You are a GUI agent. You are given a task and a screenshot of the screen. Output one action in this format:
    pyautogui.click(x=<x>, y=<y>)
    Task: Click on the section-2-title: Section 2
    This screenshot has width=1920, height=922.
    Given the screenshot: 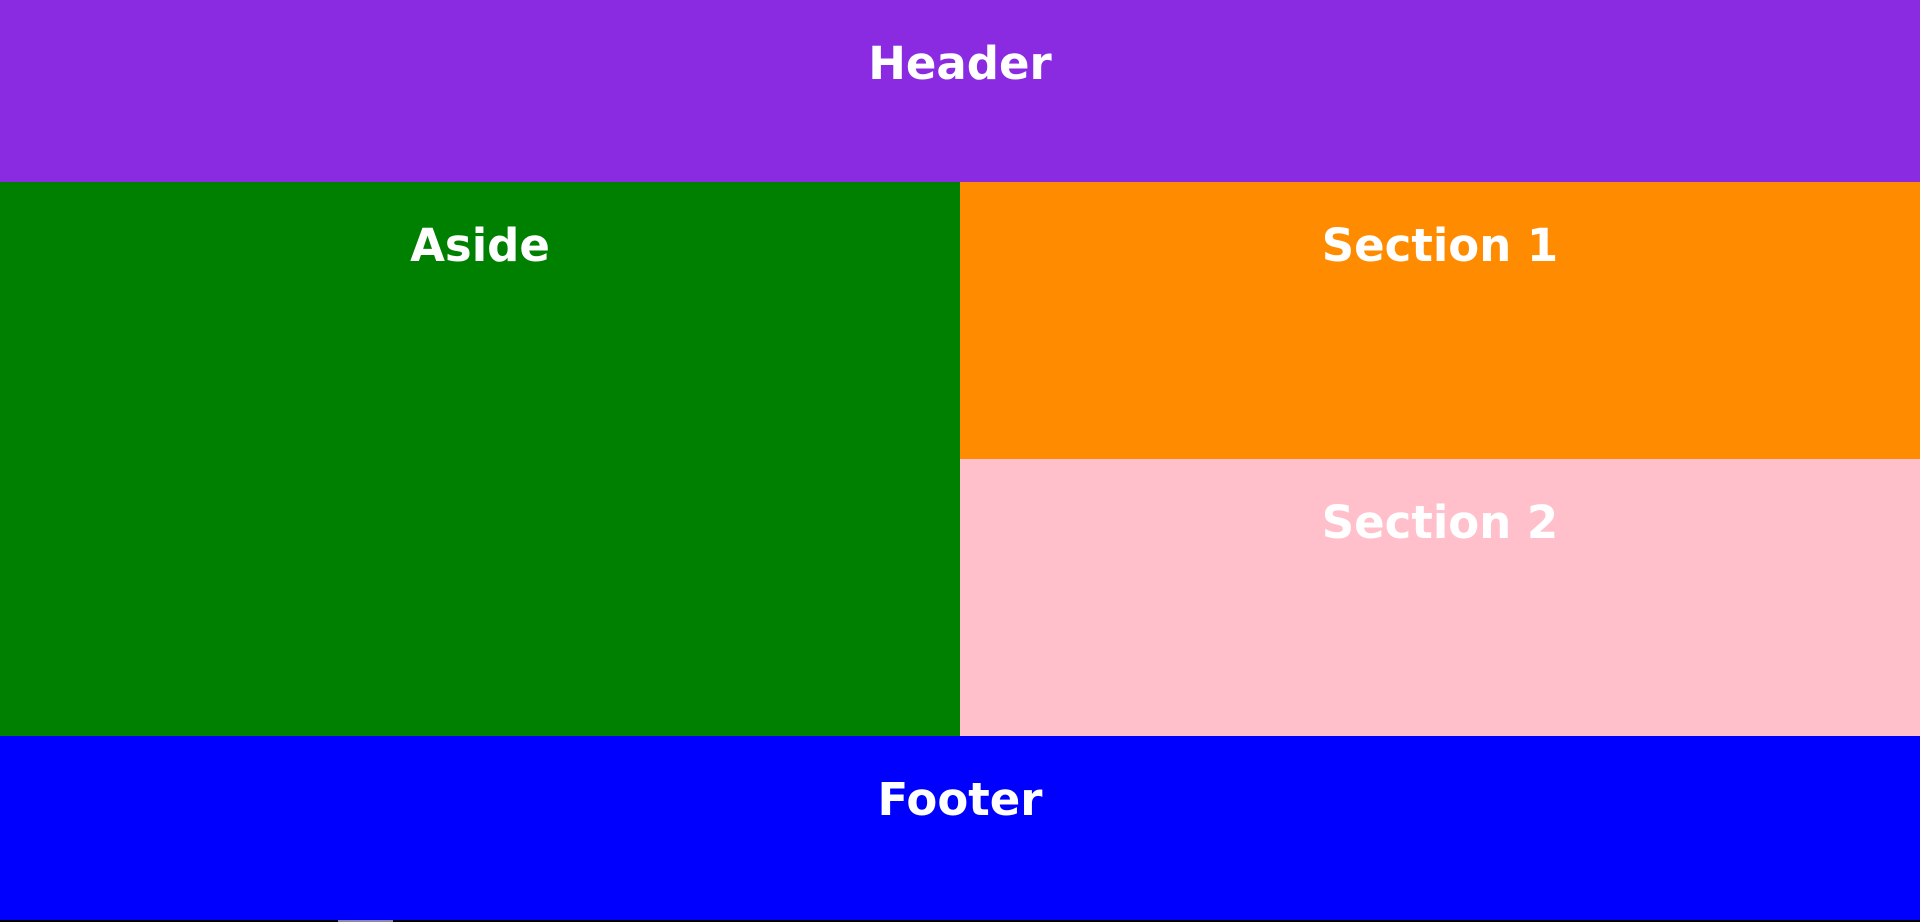 What is the action you would take?
    pyautogui.click(x=1440, y=522)
    